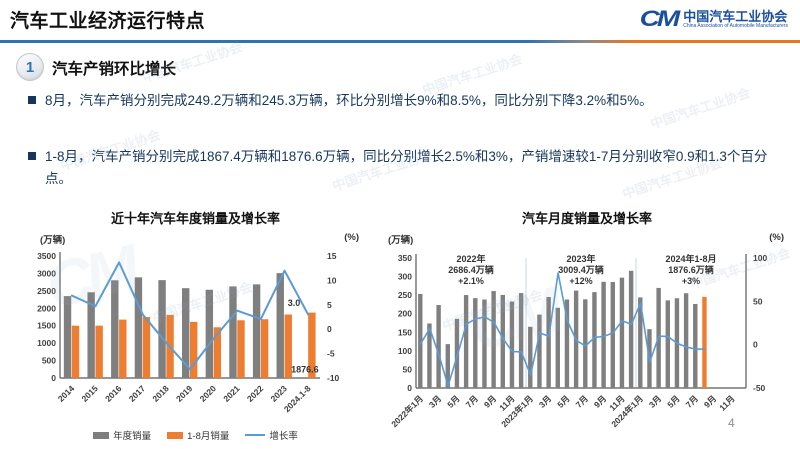 This screenshot has height=449, width=800. What do you see at coordinates (294, 303) in the screenshot?
I see `chart-annotation: 3.0` at bounding box center [294, 303].